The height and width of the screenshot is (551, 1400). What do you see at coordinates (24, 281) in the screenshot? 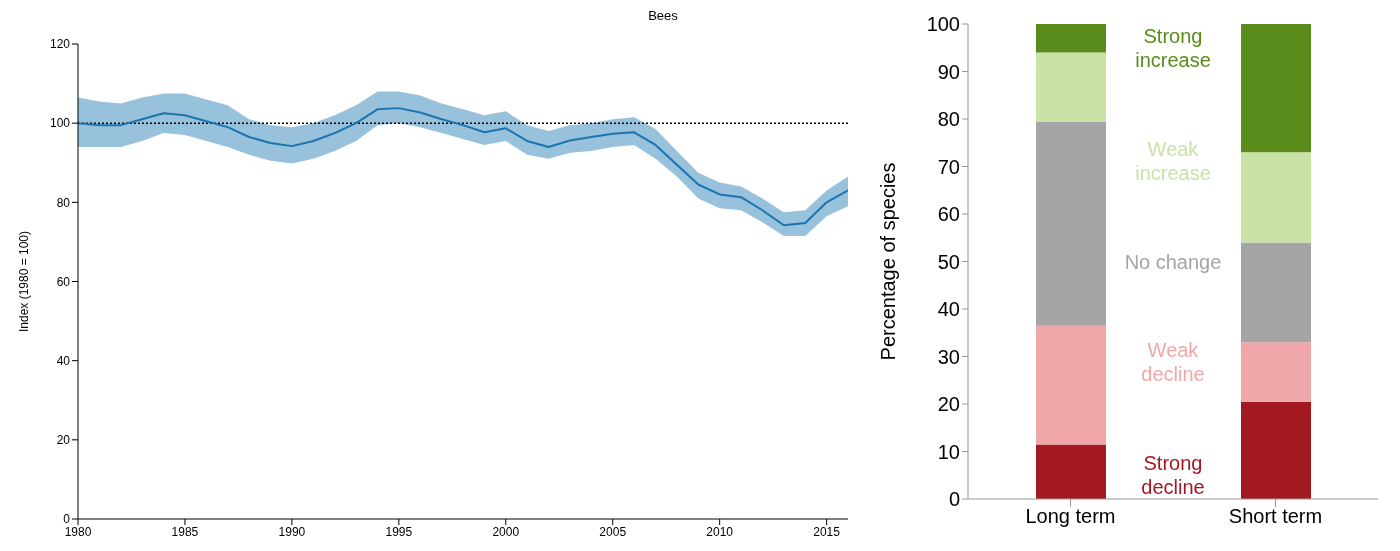
I see `y-axis-title: Index (1980 = 100)` at bounding box center [24, 281].